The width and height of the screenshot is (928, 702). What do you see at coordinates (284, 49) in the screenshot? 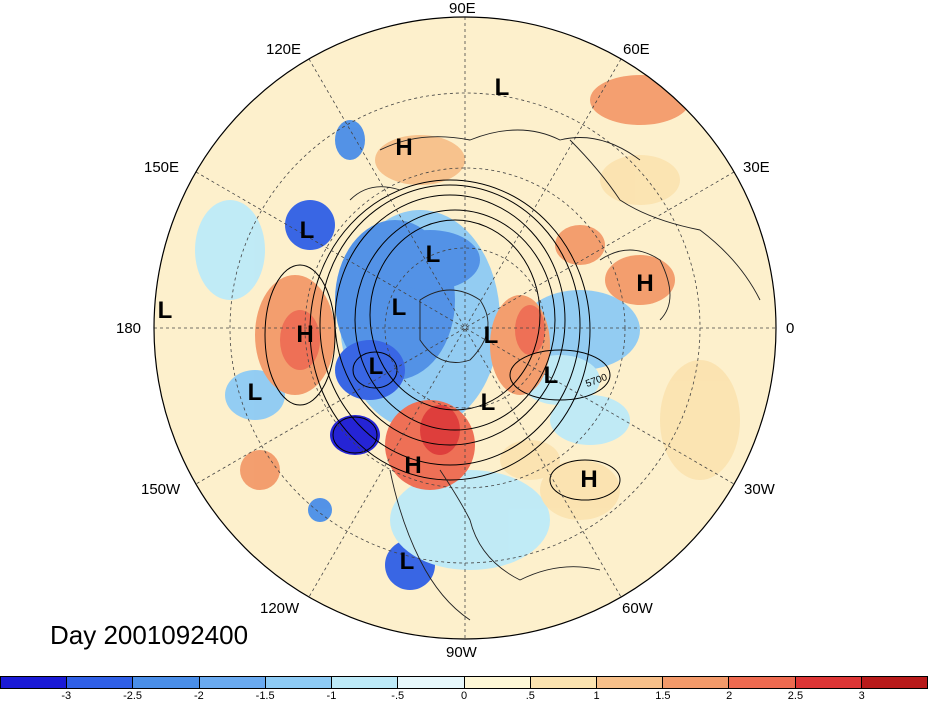
I see `lon-label-120e: 120E` at bounding box center [284, 49].